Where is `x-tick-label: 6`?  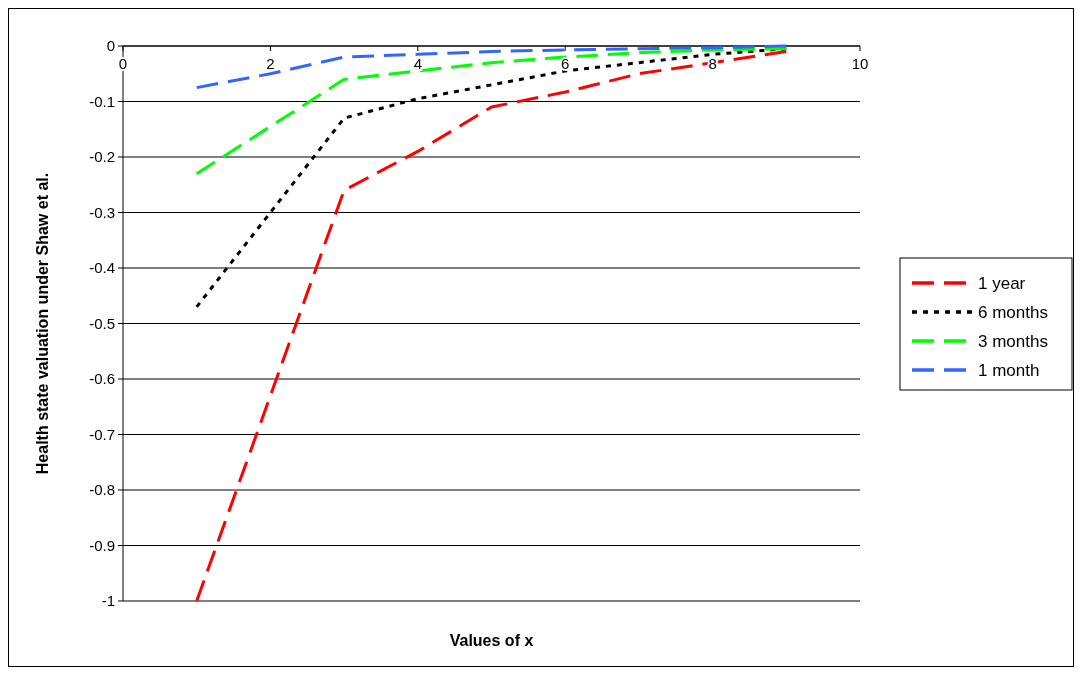 x-tick-label: 6 is located at coordinates (565, 63).